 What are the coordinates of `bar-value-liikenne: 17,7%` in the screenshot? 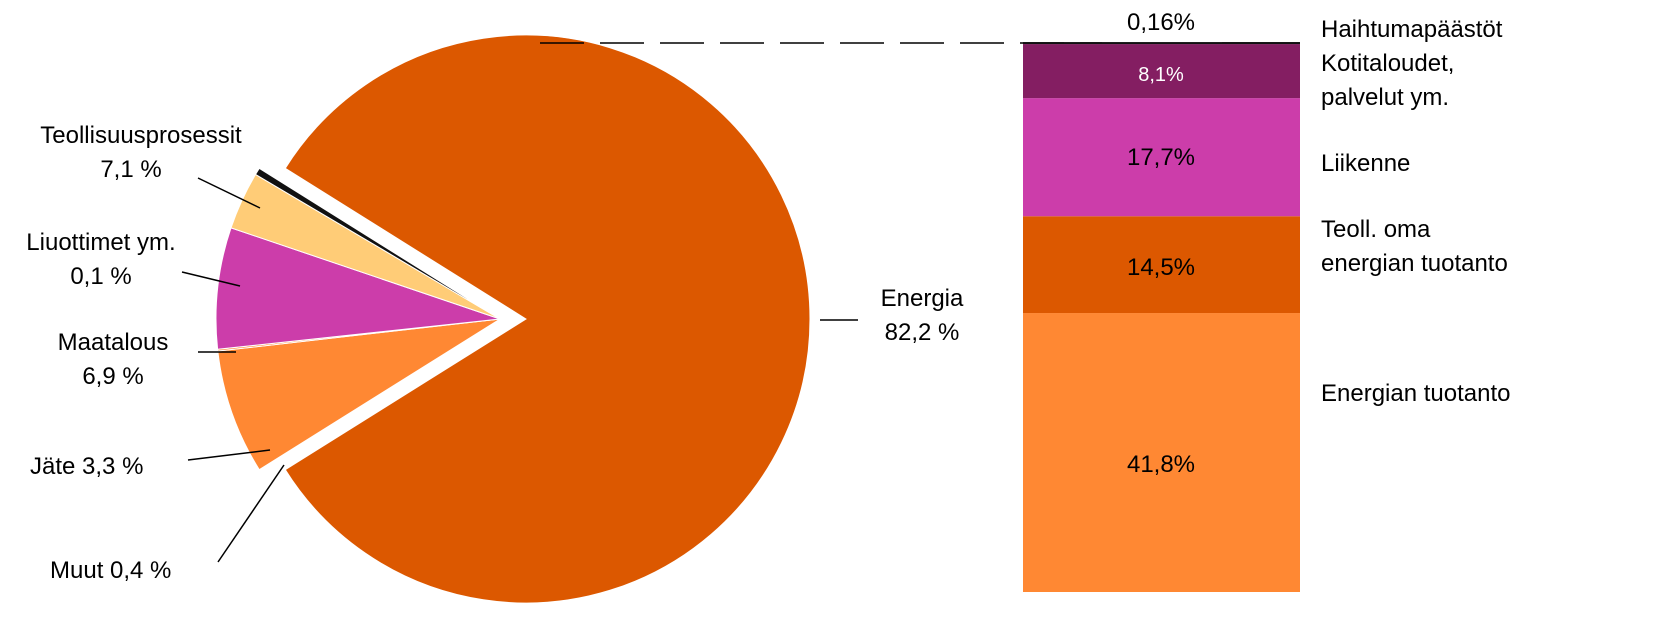 It's located at (1161, 157).